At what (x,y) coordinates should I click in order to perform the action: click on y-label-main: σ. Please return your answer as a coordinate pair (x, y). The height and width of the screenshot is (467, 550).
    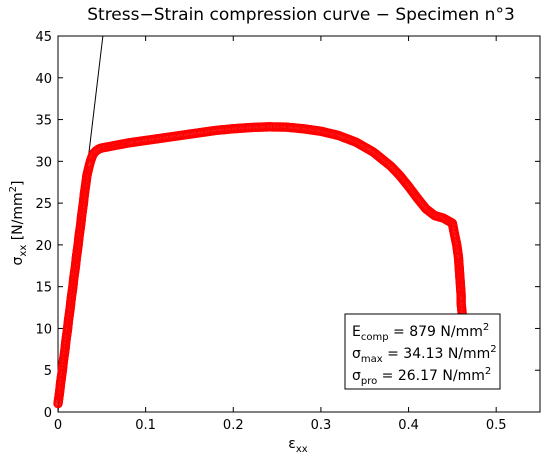
    Looking at the image, I should click on (18, 260).